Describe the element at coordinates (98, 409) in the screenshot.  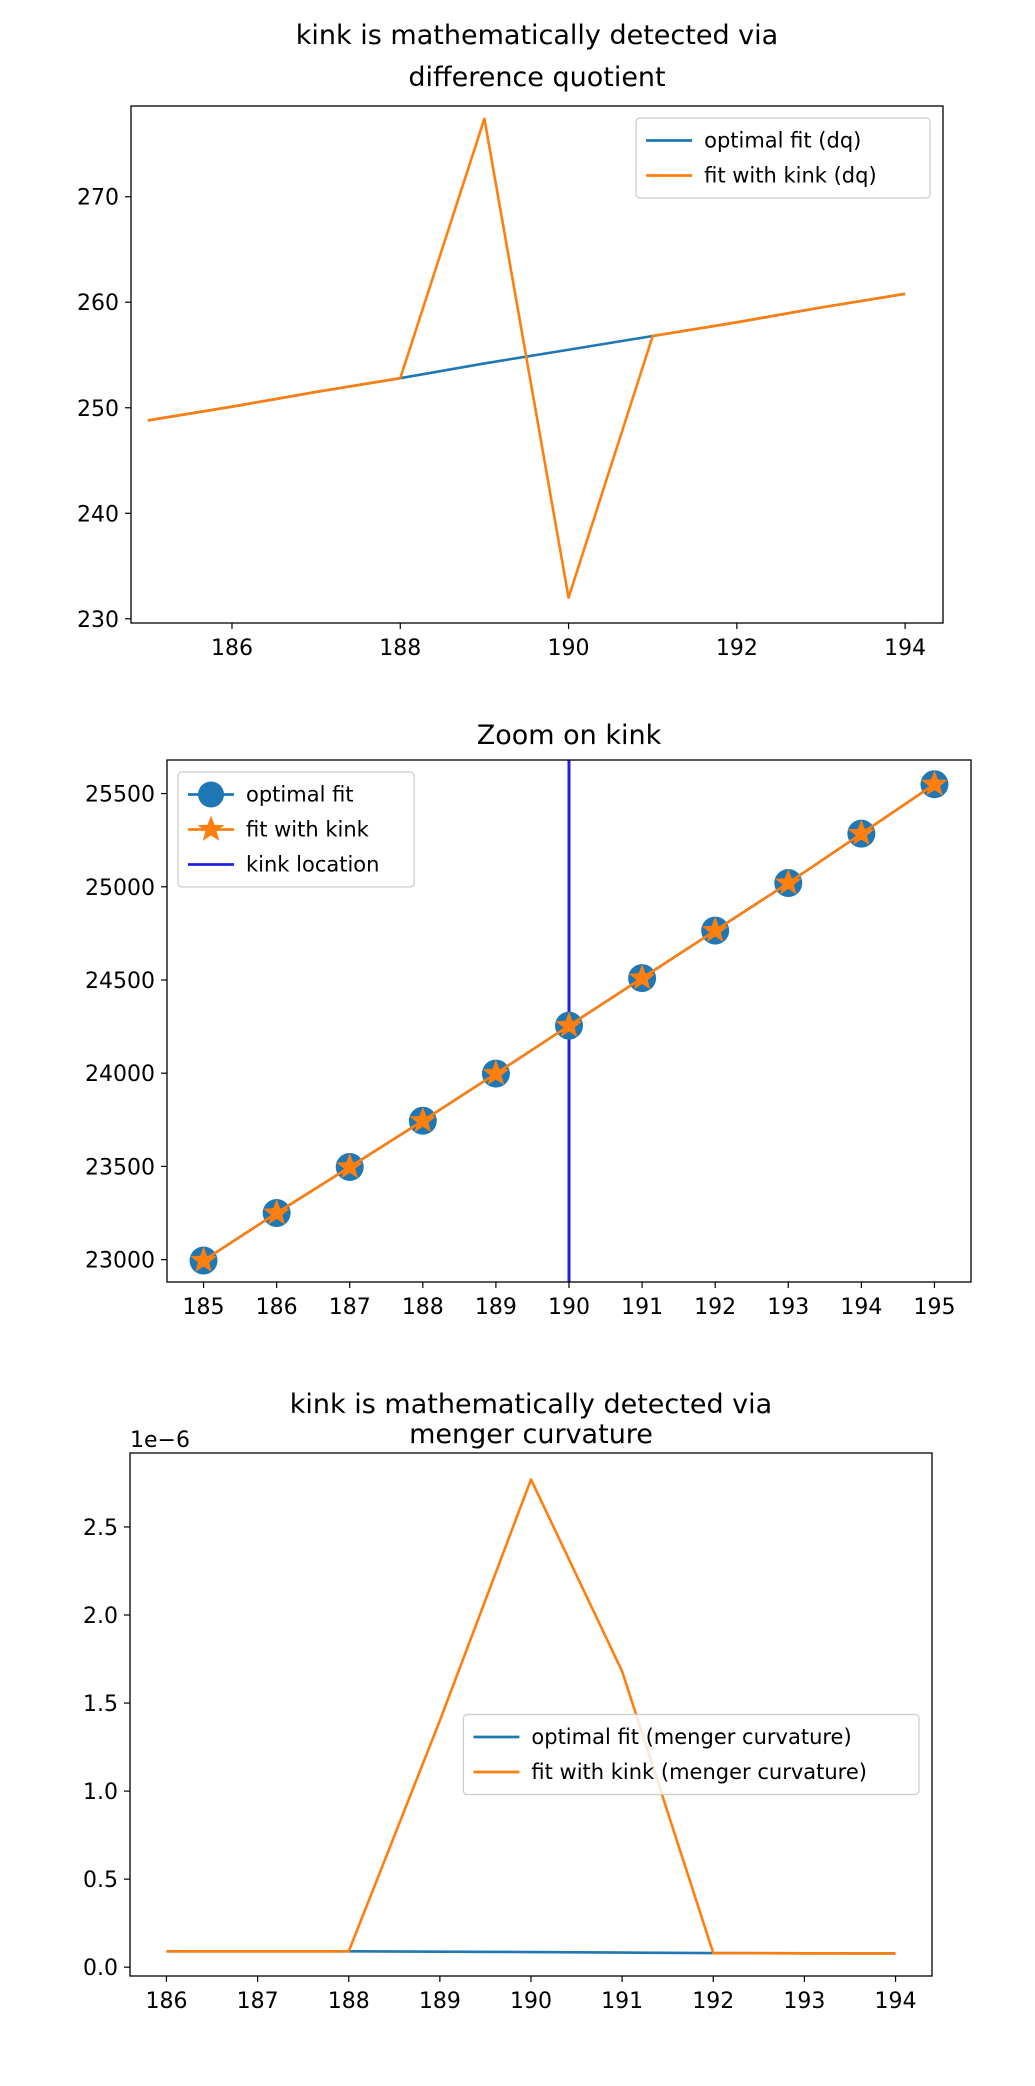
I see `y-tick-label: 250` at that location.